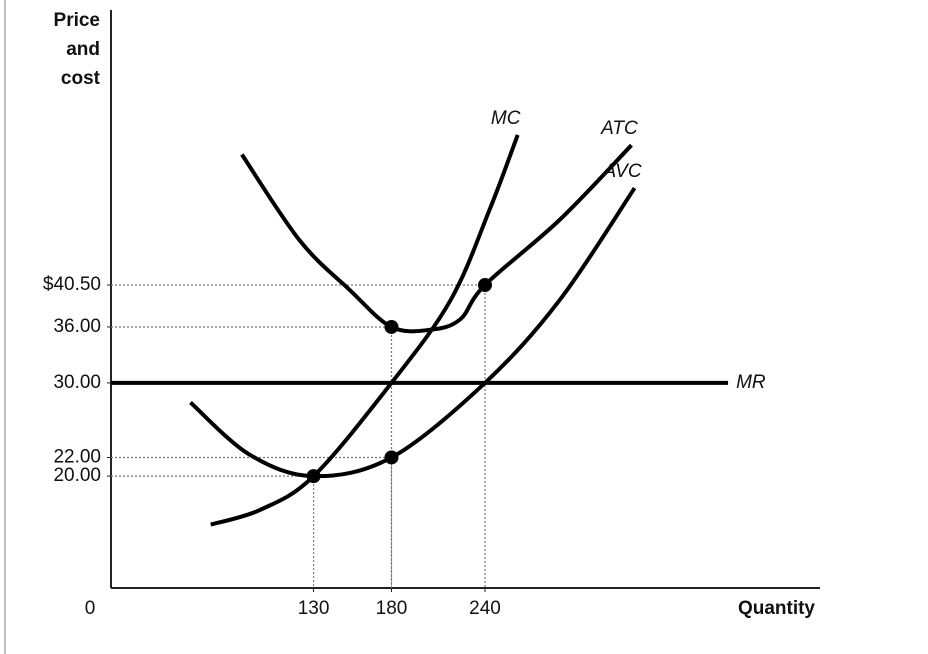 The image size is (928, 654). I want to click on y-tick-label: $40.50, so click(72, 284).